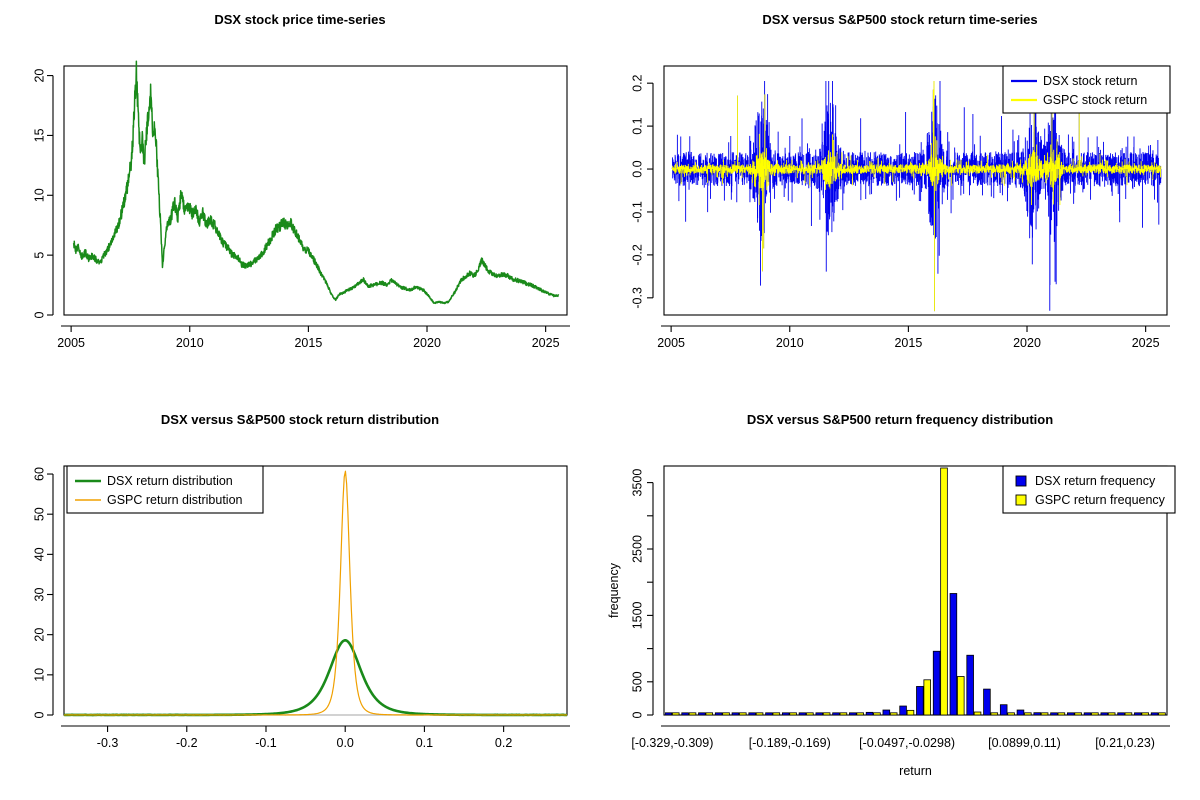  I want to click on y-tick-label: 0.1, so click(637, 125).